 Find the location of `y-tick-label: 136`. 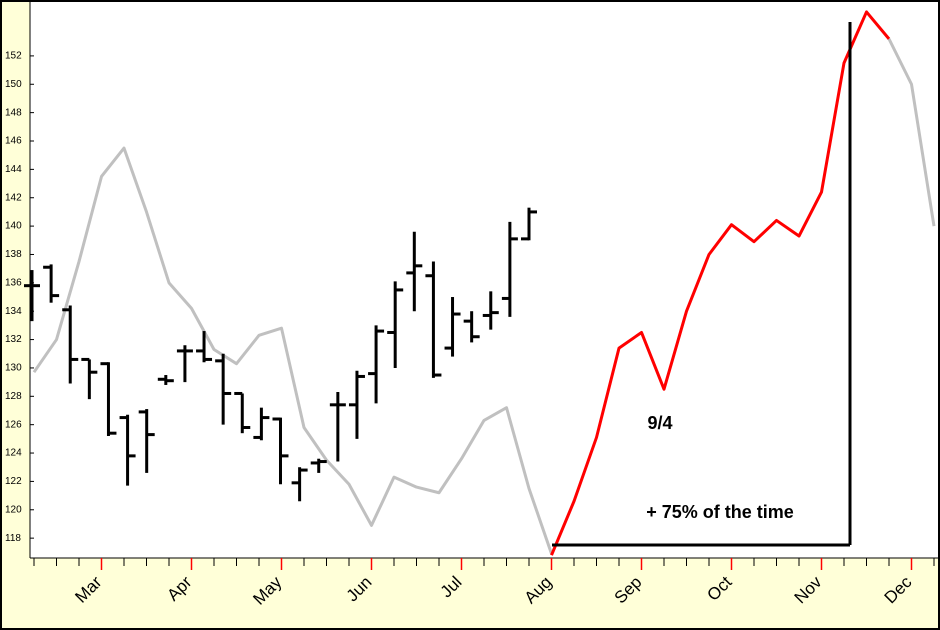

y-tick-label: 136 is located at coordinates (13, 282).